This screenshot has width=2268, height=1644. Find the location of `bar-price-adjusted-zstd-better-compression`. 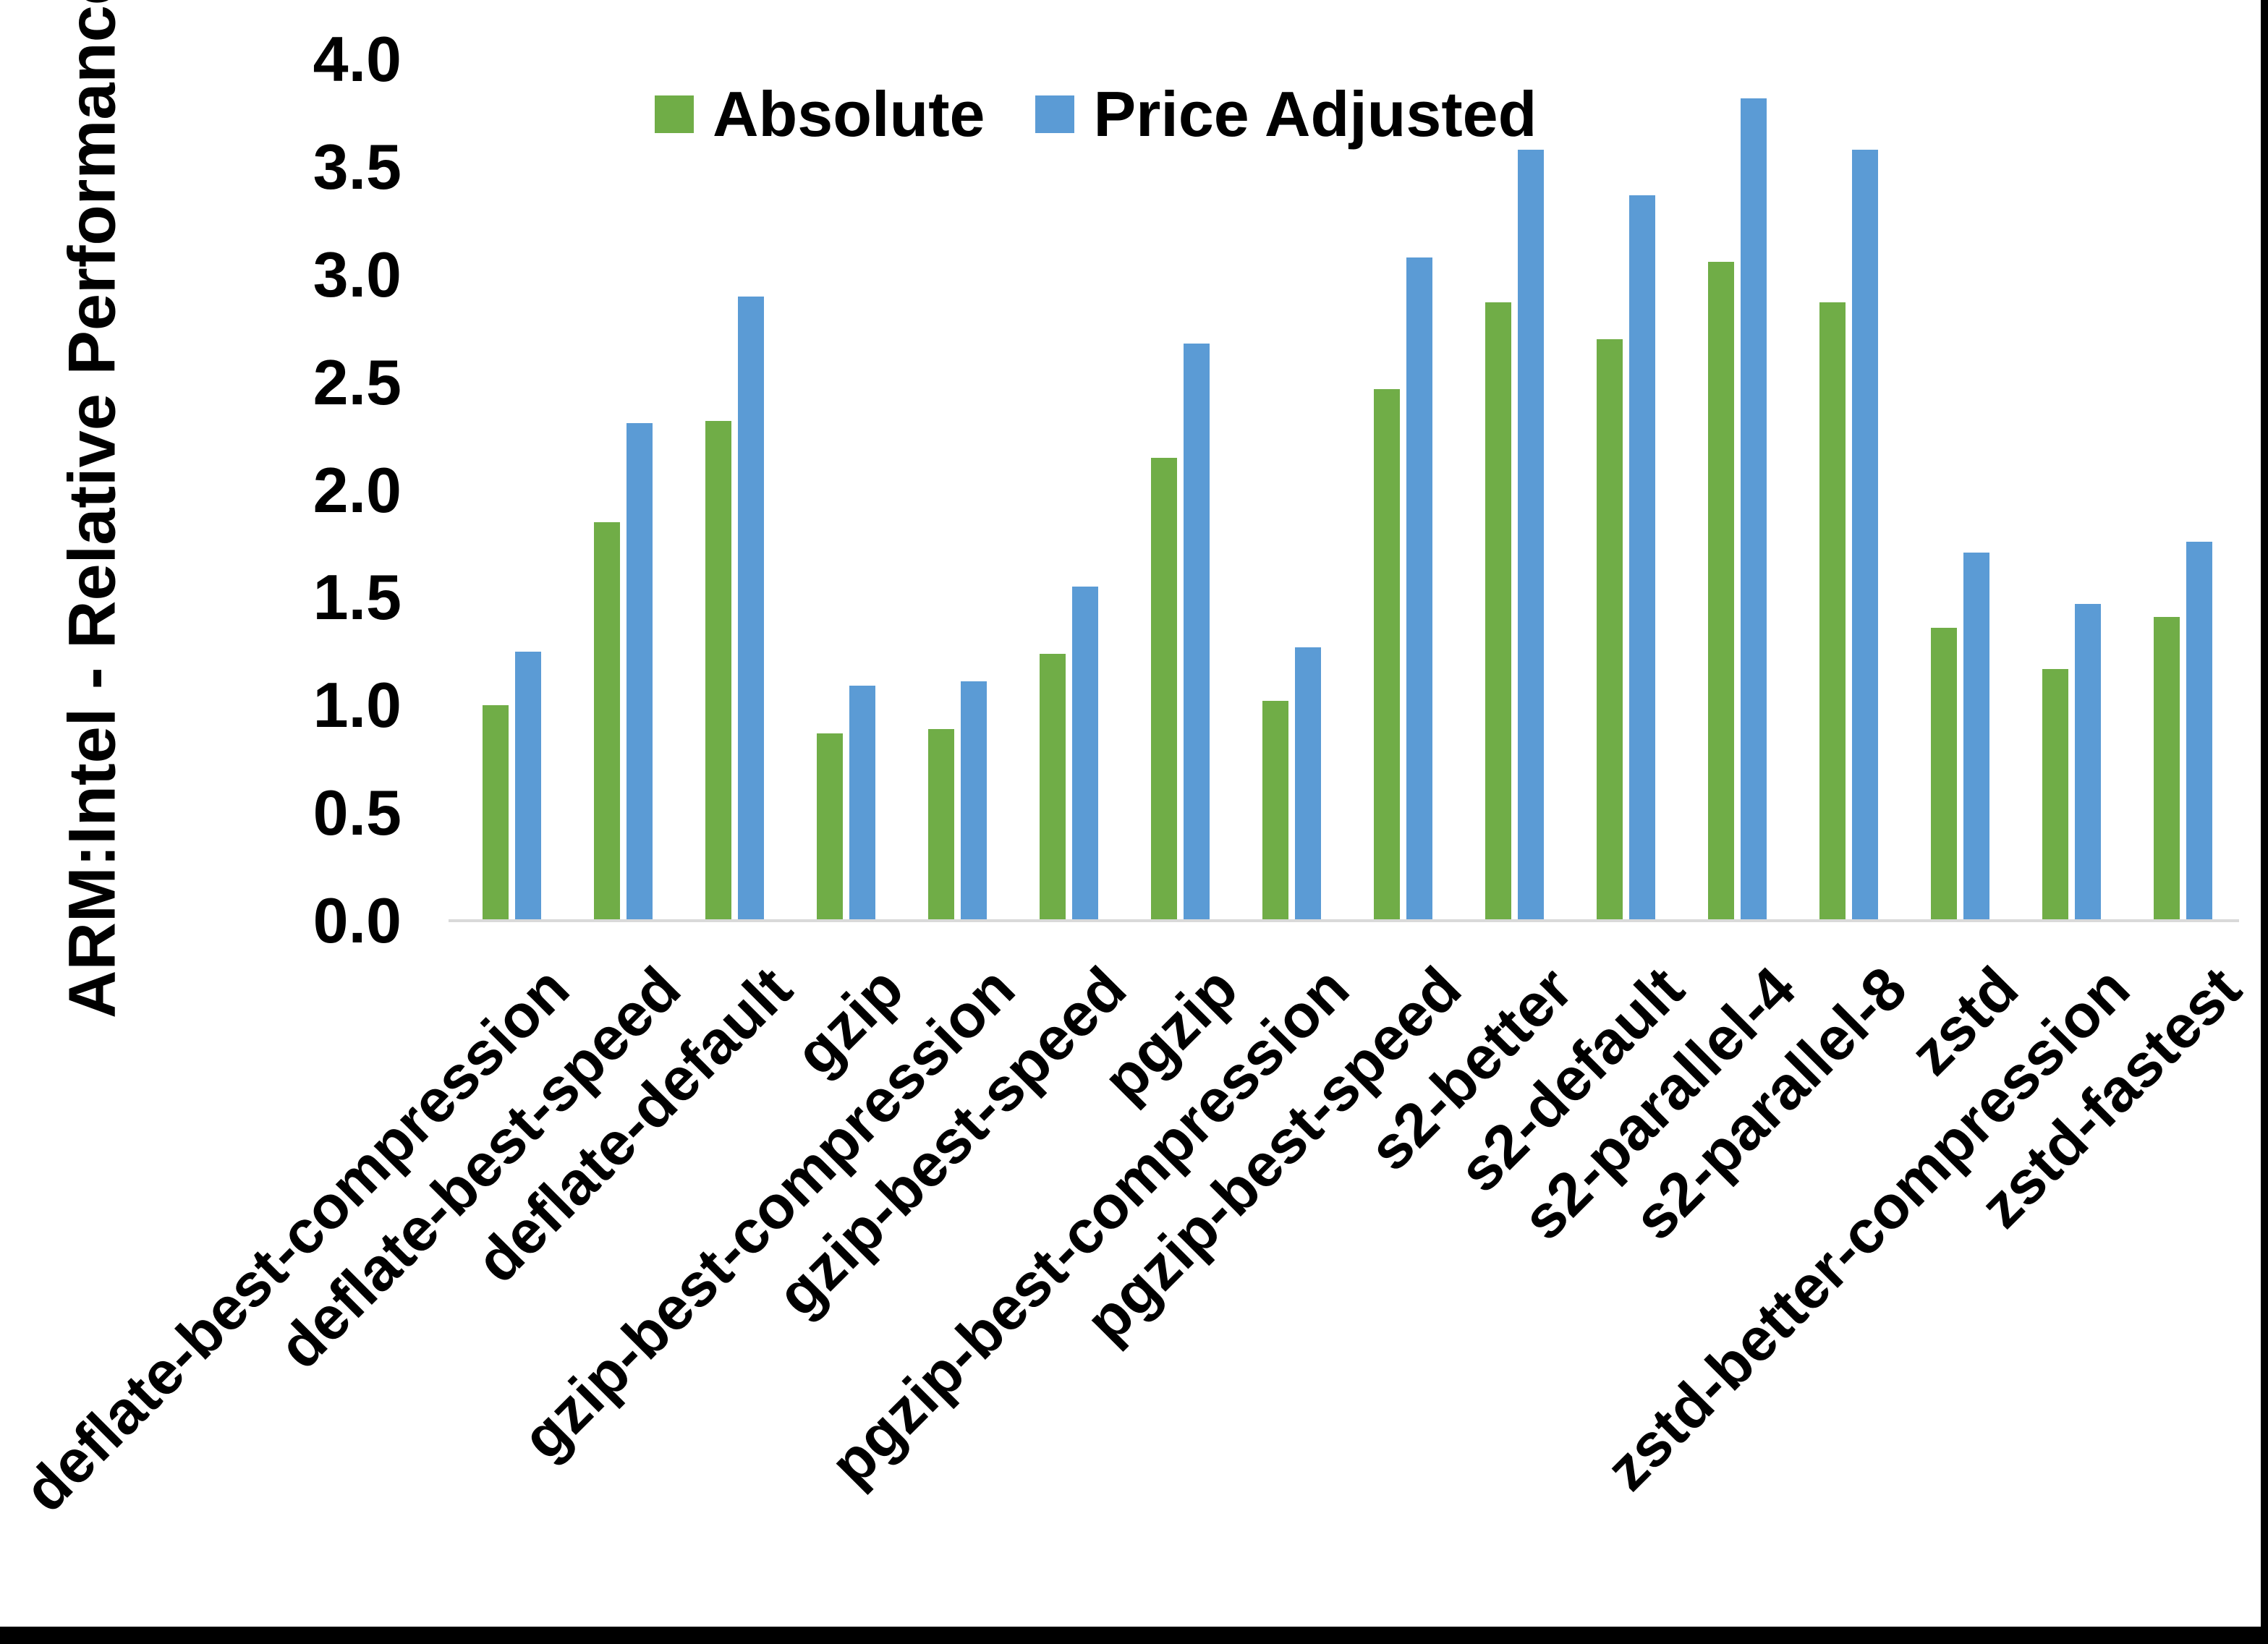

bar-price-adjusted-zstd-better-compression is located at coordinates (2088, 762).